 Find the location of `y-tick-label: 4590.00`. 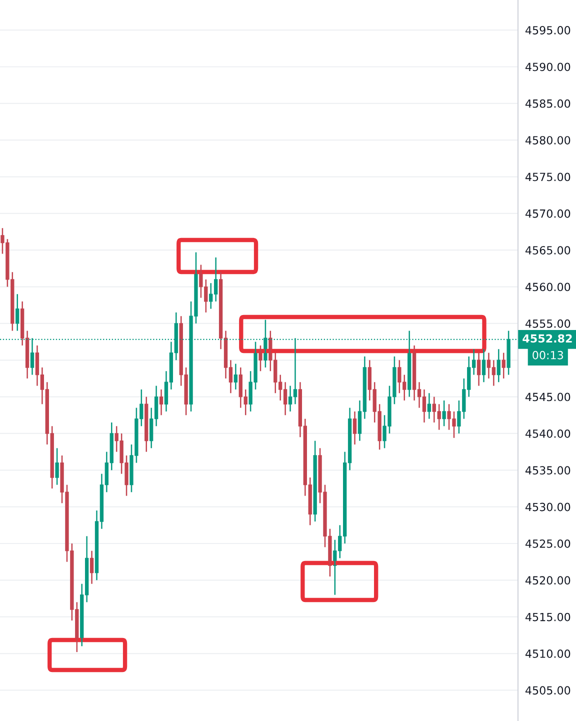

y-tick-label: 4590.00 is located at coordinates (547, 67).